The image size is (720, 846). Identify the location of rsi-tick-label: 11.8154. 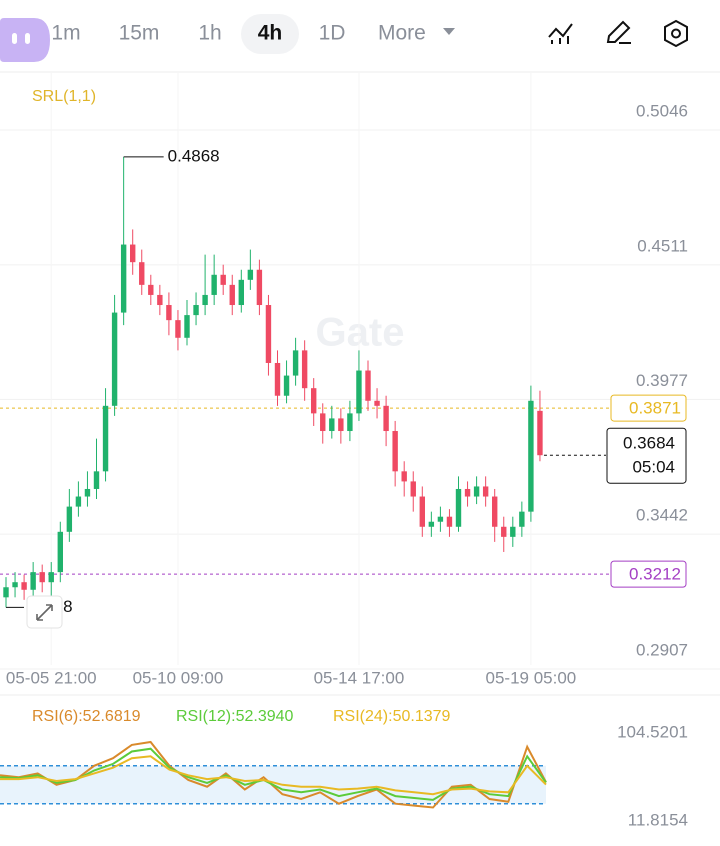
(658, 819).